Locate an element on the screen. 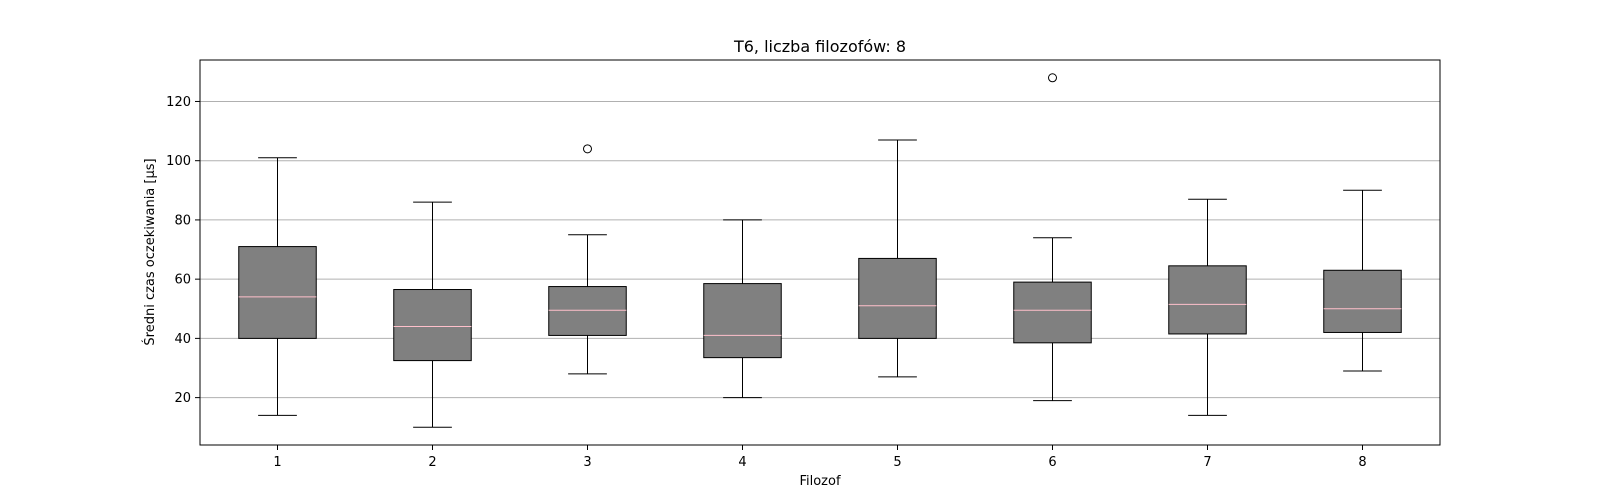 Image resolution: width=1600 pixels, height=500 pixels. x-tick-label: 6 is located at coordinates (1052, 462).